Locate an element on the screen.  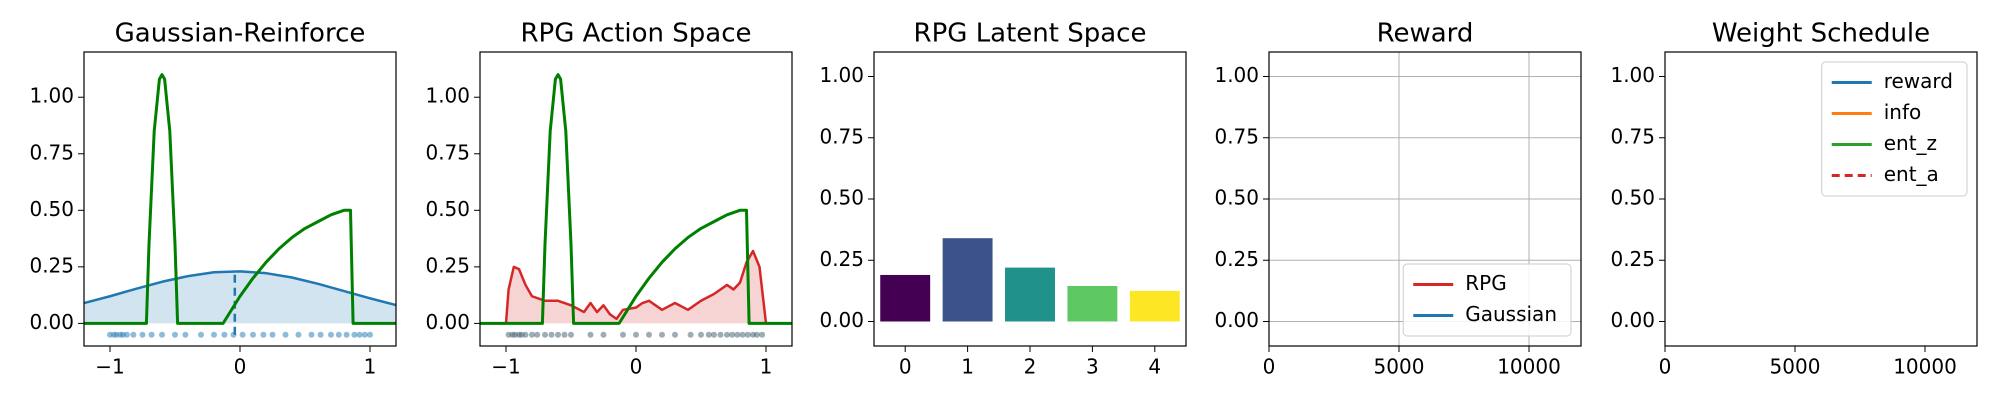
legend: RPG Gaussian is located at coordinates (1487, 300).